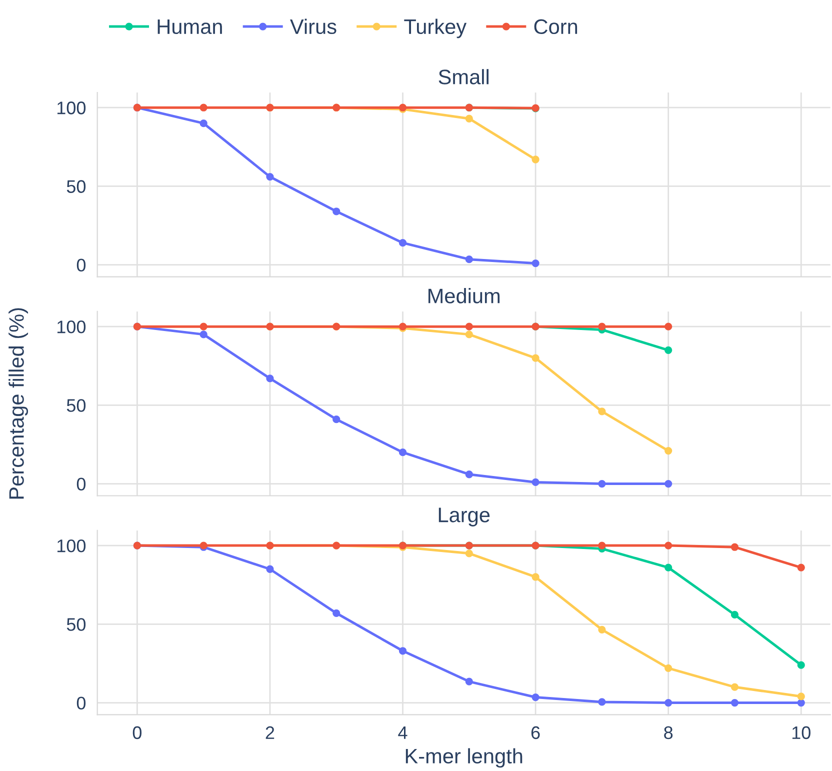 The image size is (832, 771). What do you see at coordinates (313, 26) in the screenshot?
I see `legend-label: Virus` at bounding box center [313, 26].